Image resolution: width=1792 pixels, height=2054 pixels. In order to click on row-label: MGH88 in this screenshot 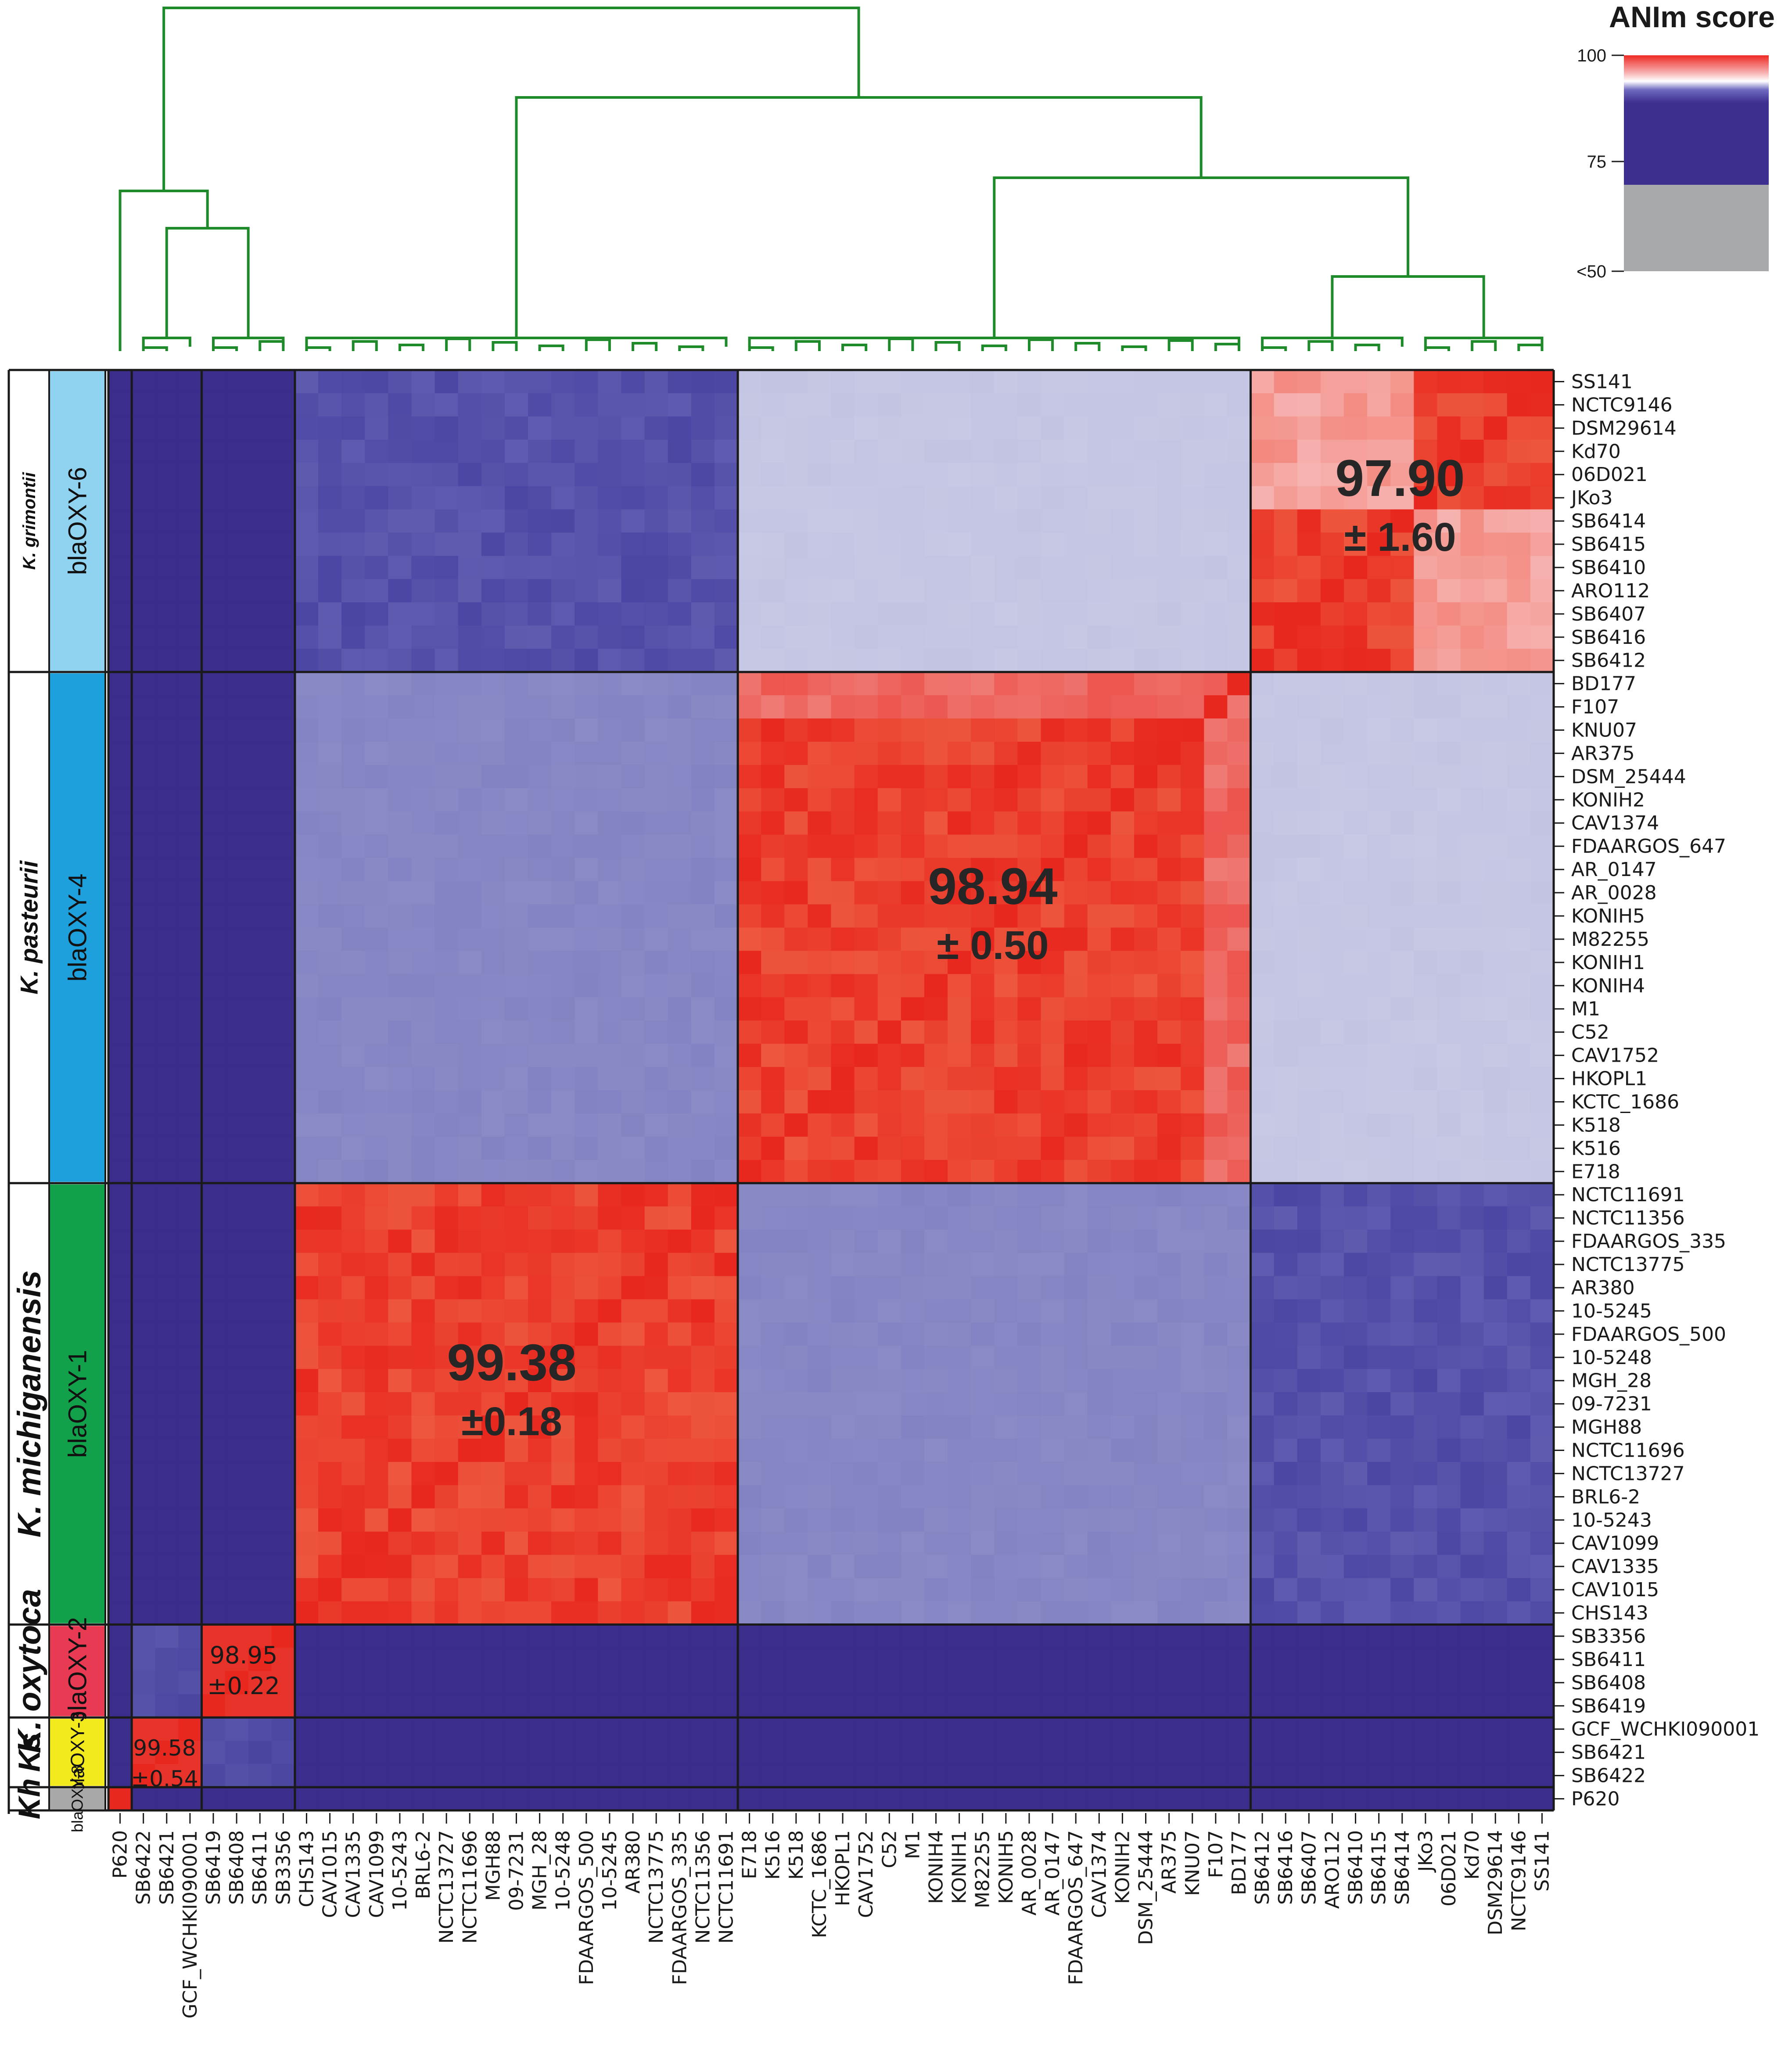, I will do `click(1607, 1428)`.